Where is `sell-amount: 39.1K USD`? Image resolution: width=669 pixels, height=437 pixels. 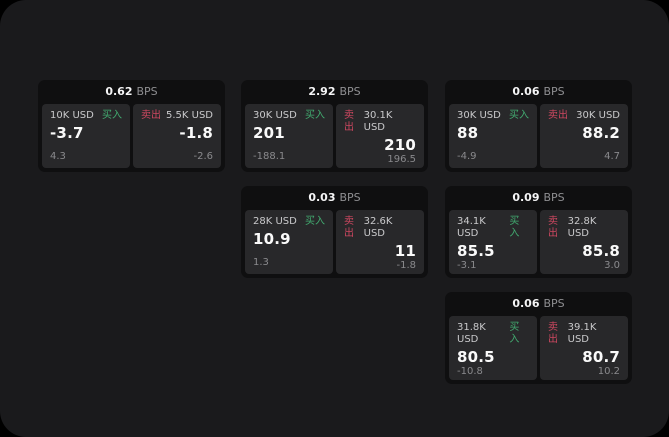 sell-amount: 39.1K USD is located at coordinates (582, 333).